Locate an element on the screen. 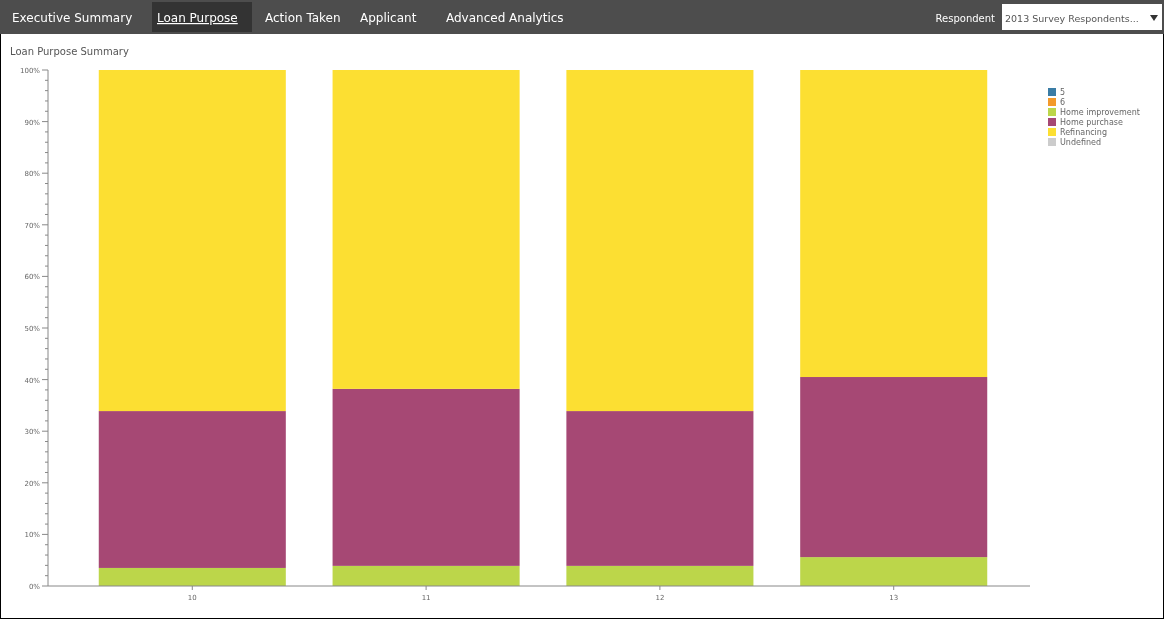 The width and height of the screenshot is (1164, 619). legend-label: Refinancing is located at coordinates (1083, 132).